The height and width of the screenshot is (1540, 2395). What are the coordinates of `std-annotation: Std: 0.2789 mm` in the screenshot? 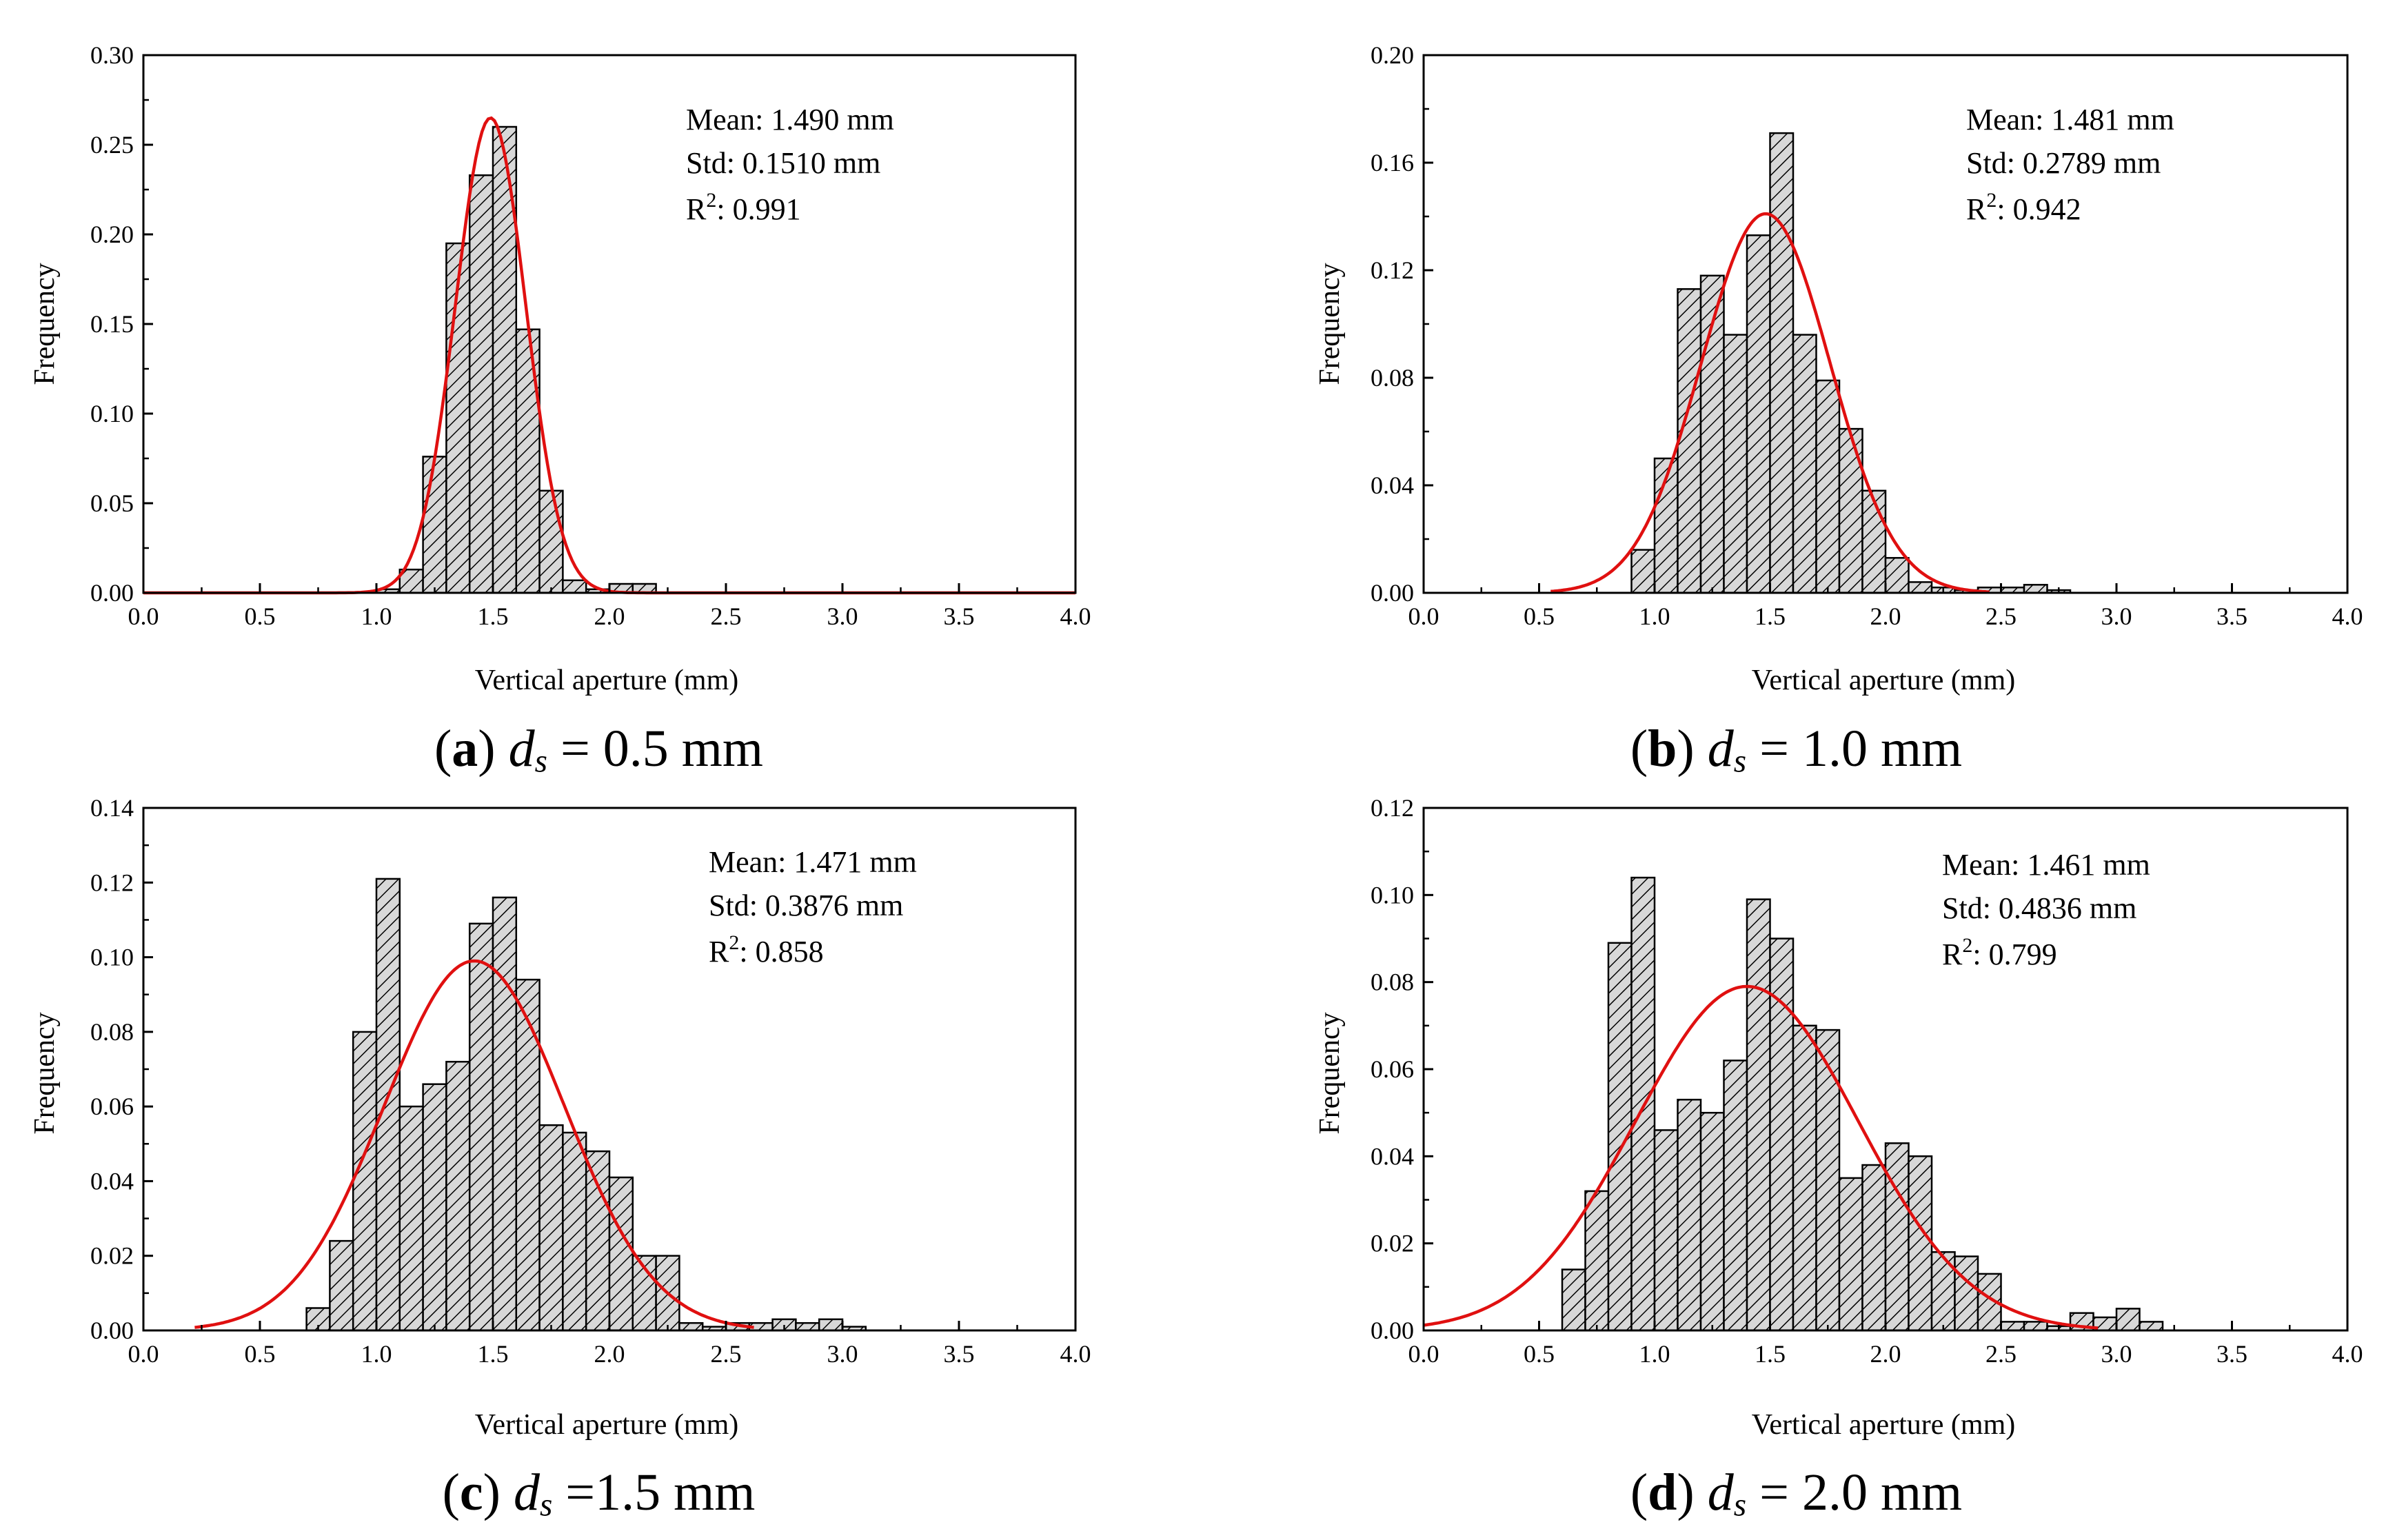 It's located at (2063, 163).